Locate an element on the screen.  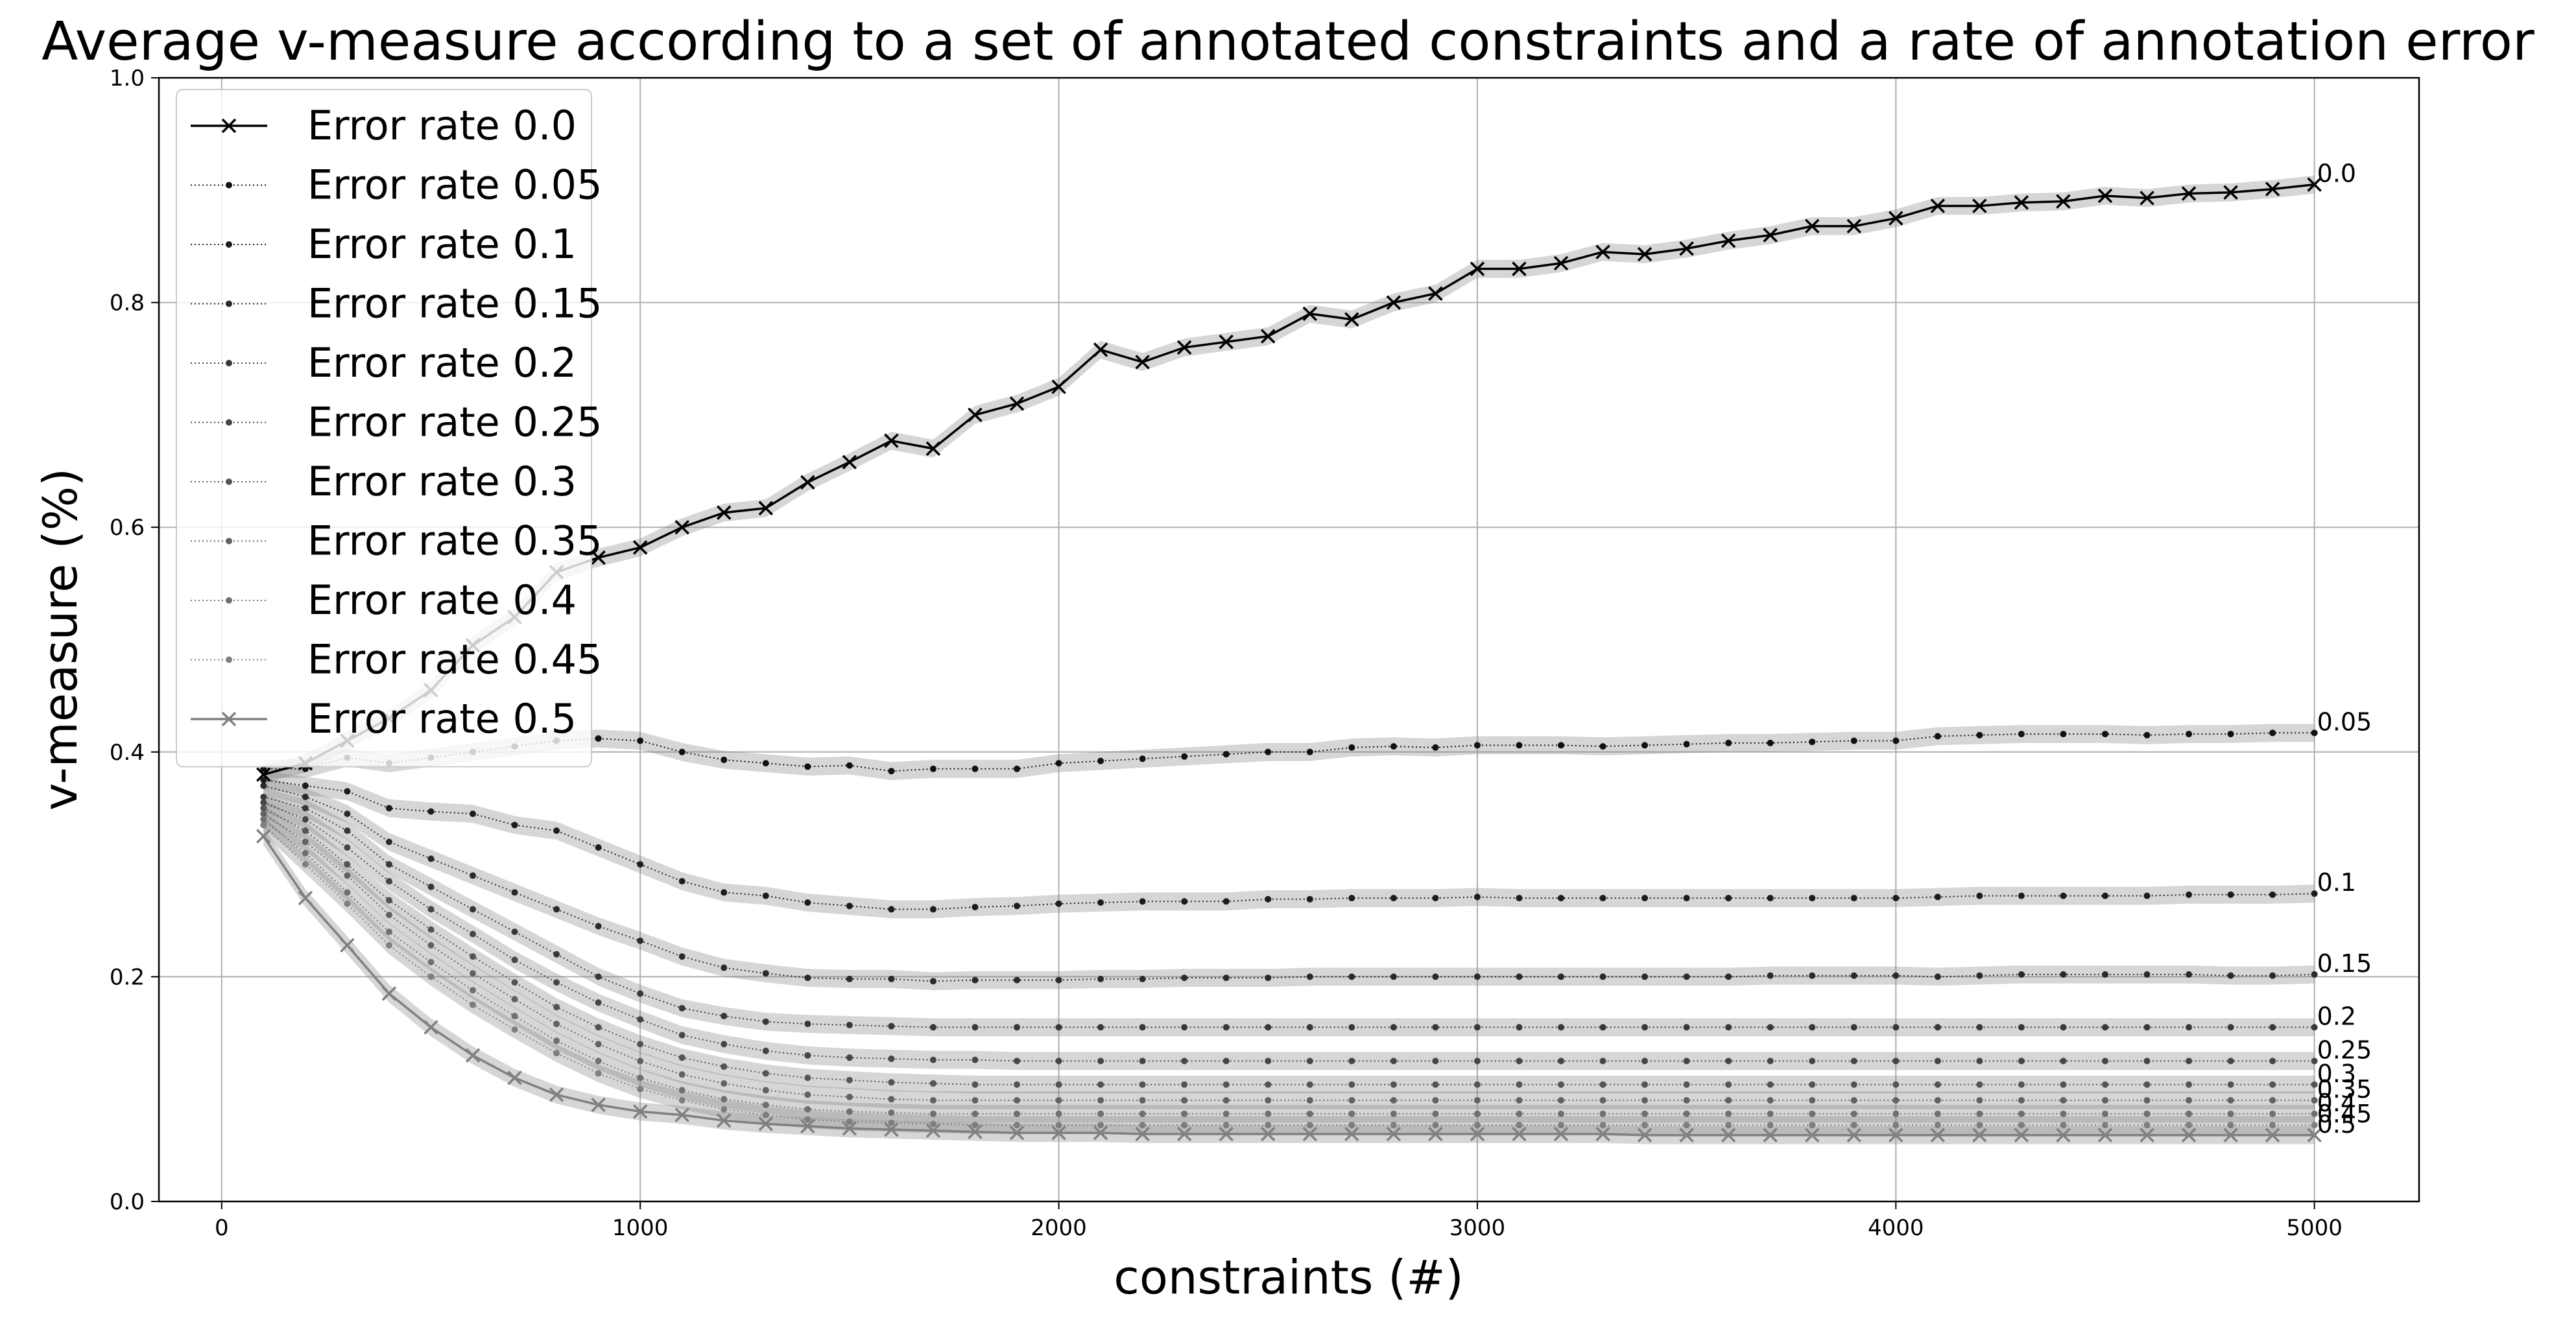
x-tick-label: 2000 is located at coordinates (1059, 1228).